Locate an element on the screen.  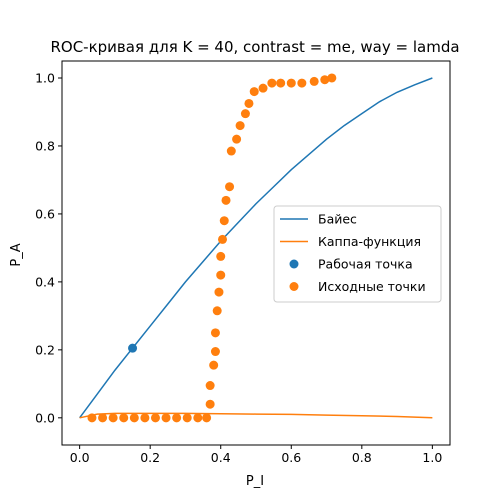
y-tick-label-3: 0.6 is located at coordinates (45, 213).